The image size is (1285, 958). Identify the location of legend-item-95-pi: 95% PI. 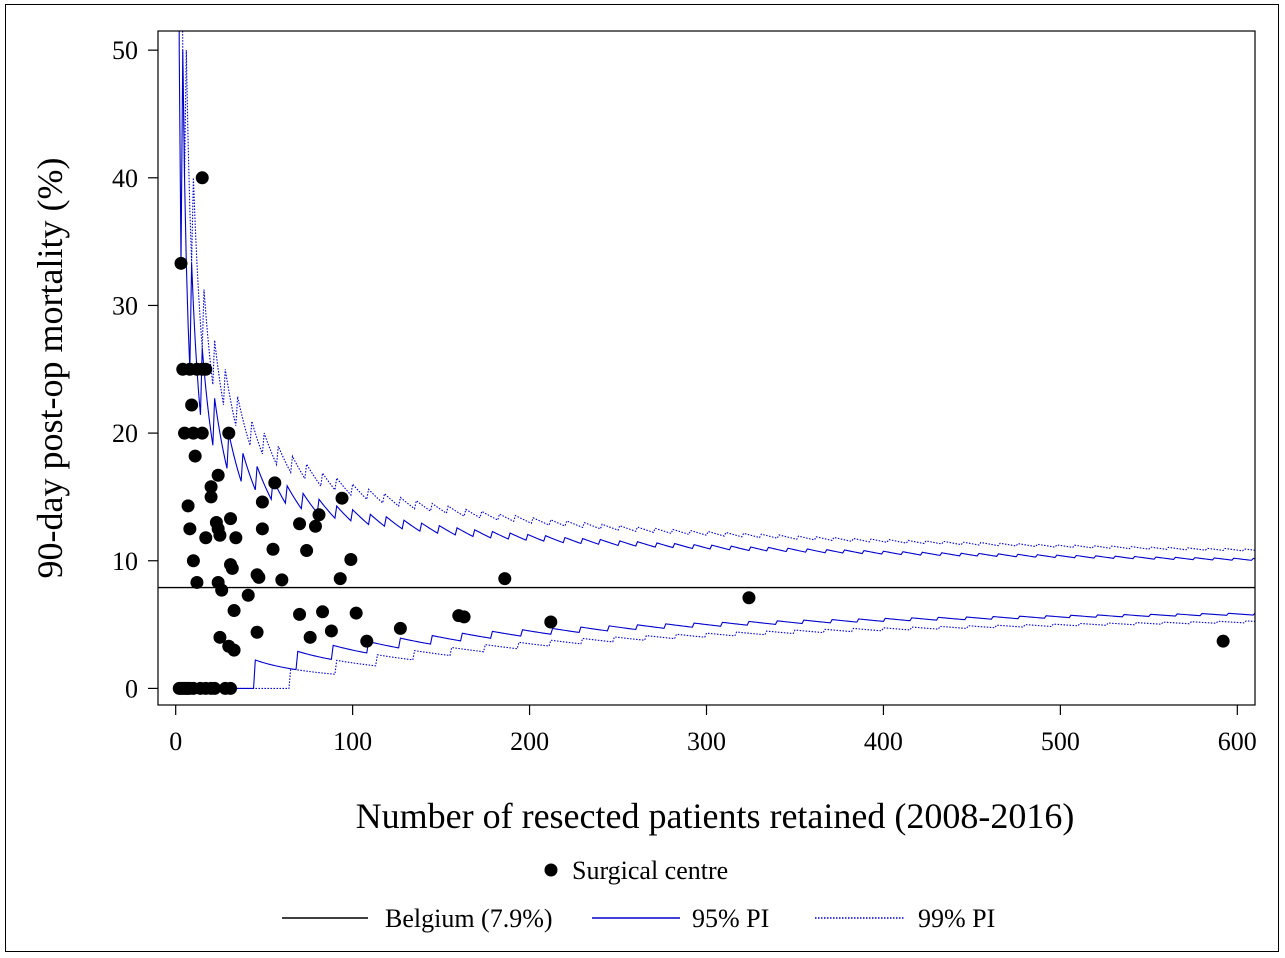
(680, 918).